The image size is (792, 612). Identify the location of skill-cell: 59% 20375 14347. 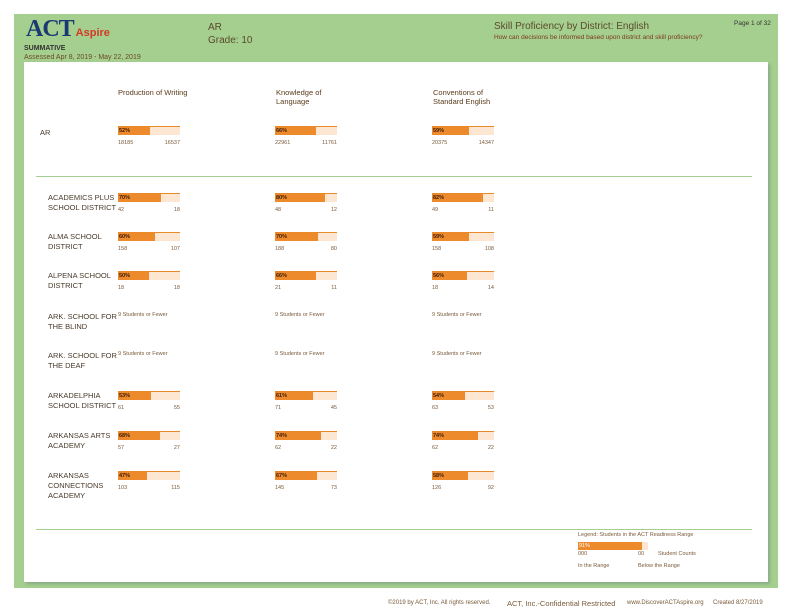
(463, 136).